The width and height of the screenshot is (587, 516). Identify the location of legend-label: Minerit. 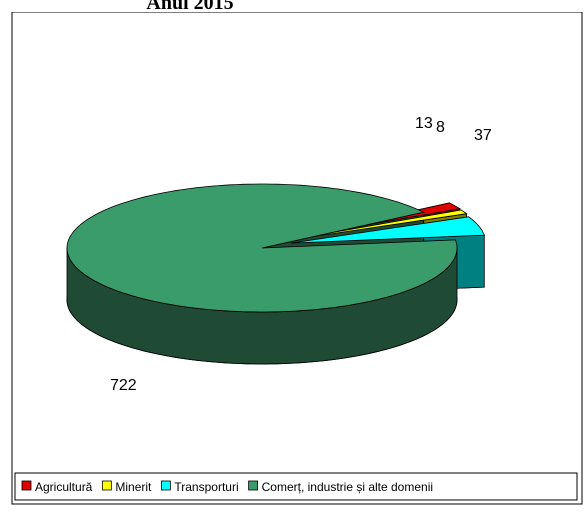
(133, 487).